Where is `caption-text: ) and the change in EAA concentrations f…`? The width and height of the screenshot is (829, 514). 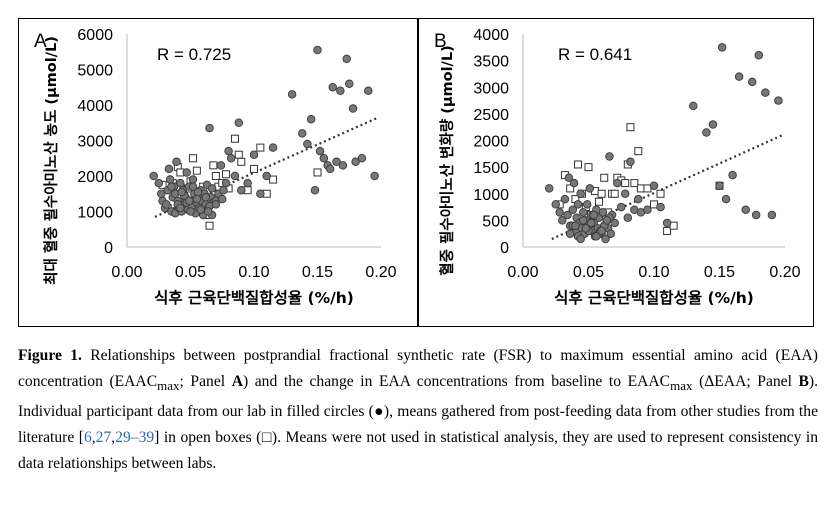 caption-text: ) and the change in EAA concentrations f… is located at coordinates (456, 381).